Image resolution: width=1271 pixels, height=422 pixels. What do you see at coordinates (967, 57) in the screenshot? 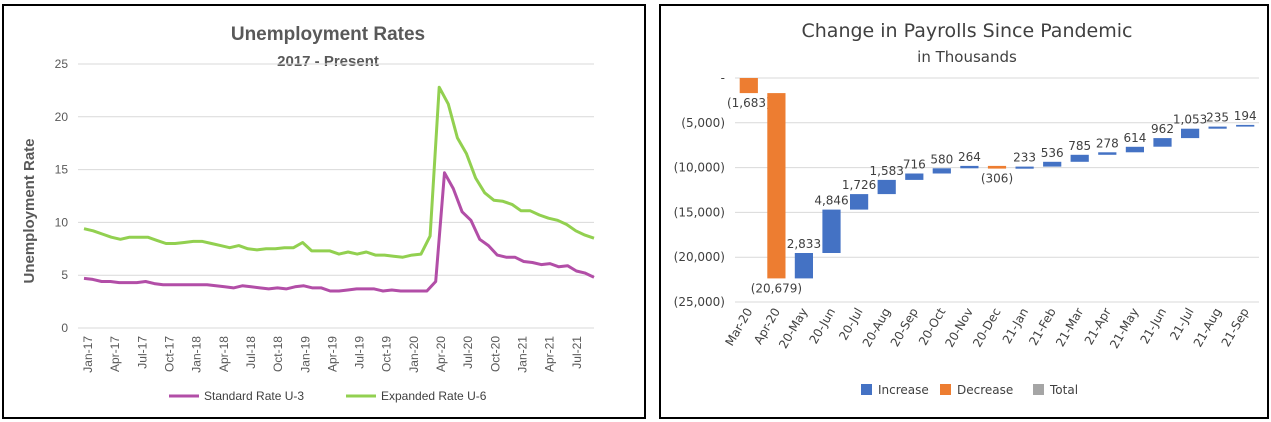
I see `chart-subtitle: in Thousands` at bounding box center [967, 57].